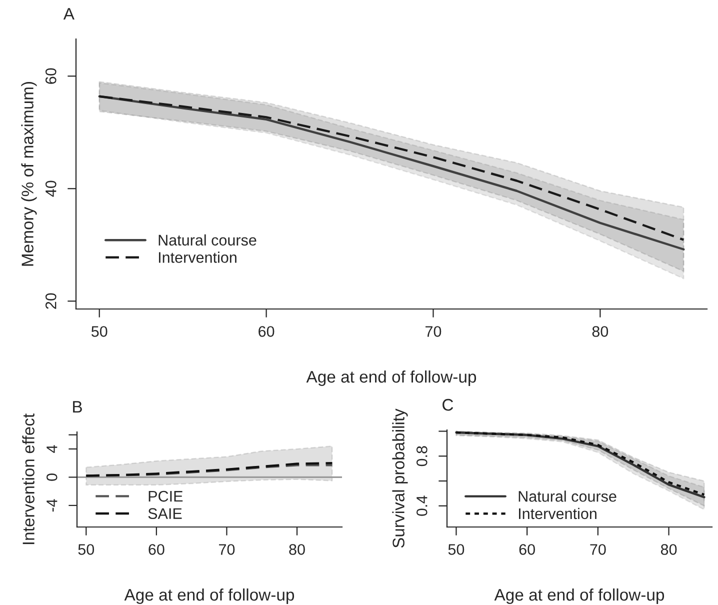 The width and height of the screenshot is (718, 605). Describe the element at coordinates (50, 188) in the screenshot. I see `y-tick-label: 40` at that location.